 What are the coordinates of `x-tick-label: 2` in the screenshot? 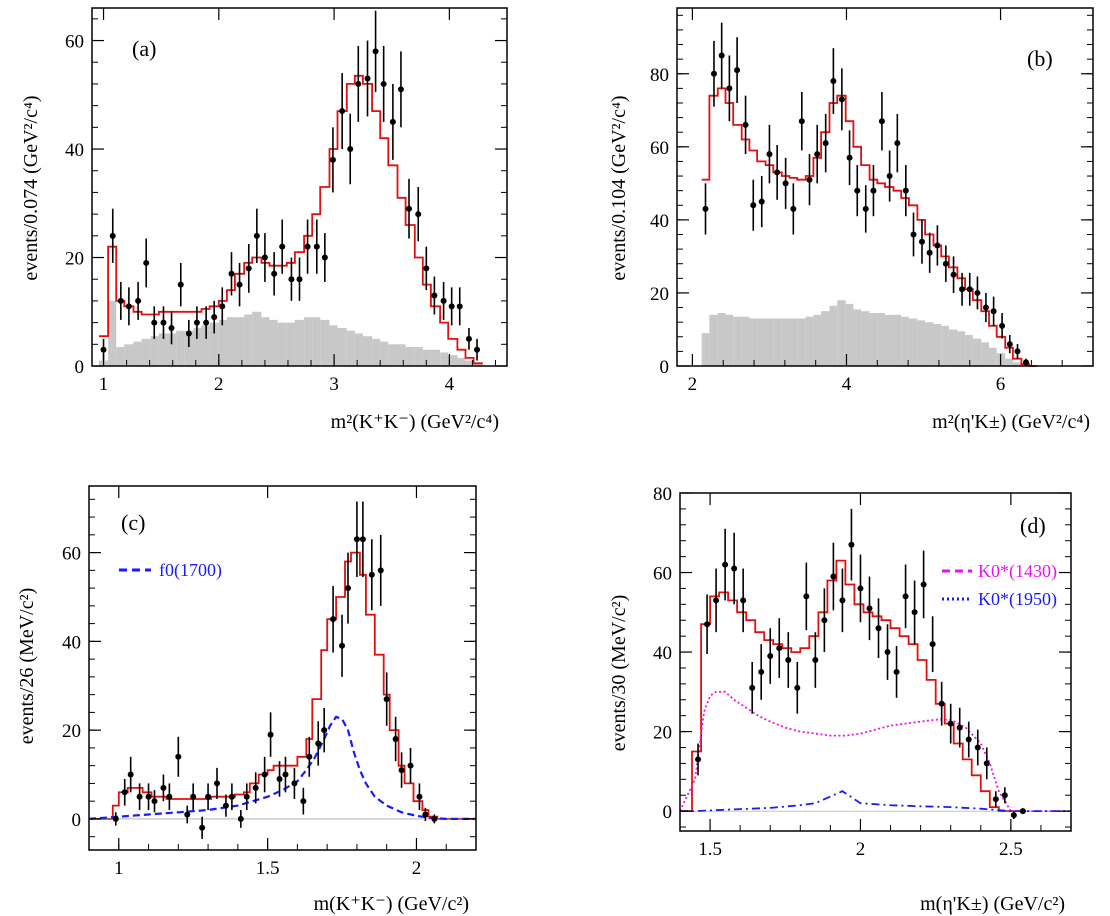 It's located at (693, 384).